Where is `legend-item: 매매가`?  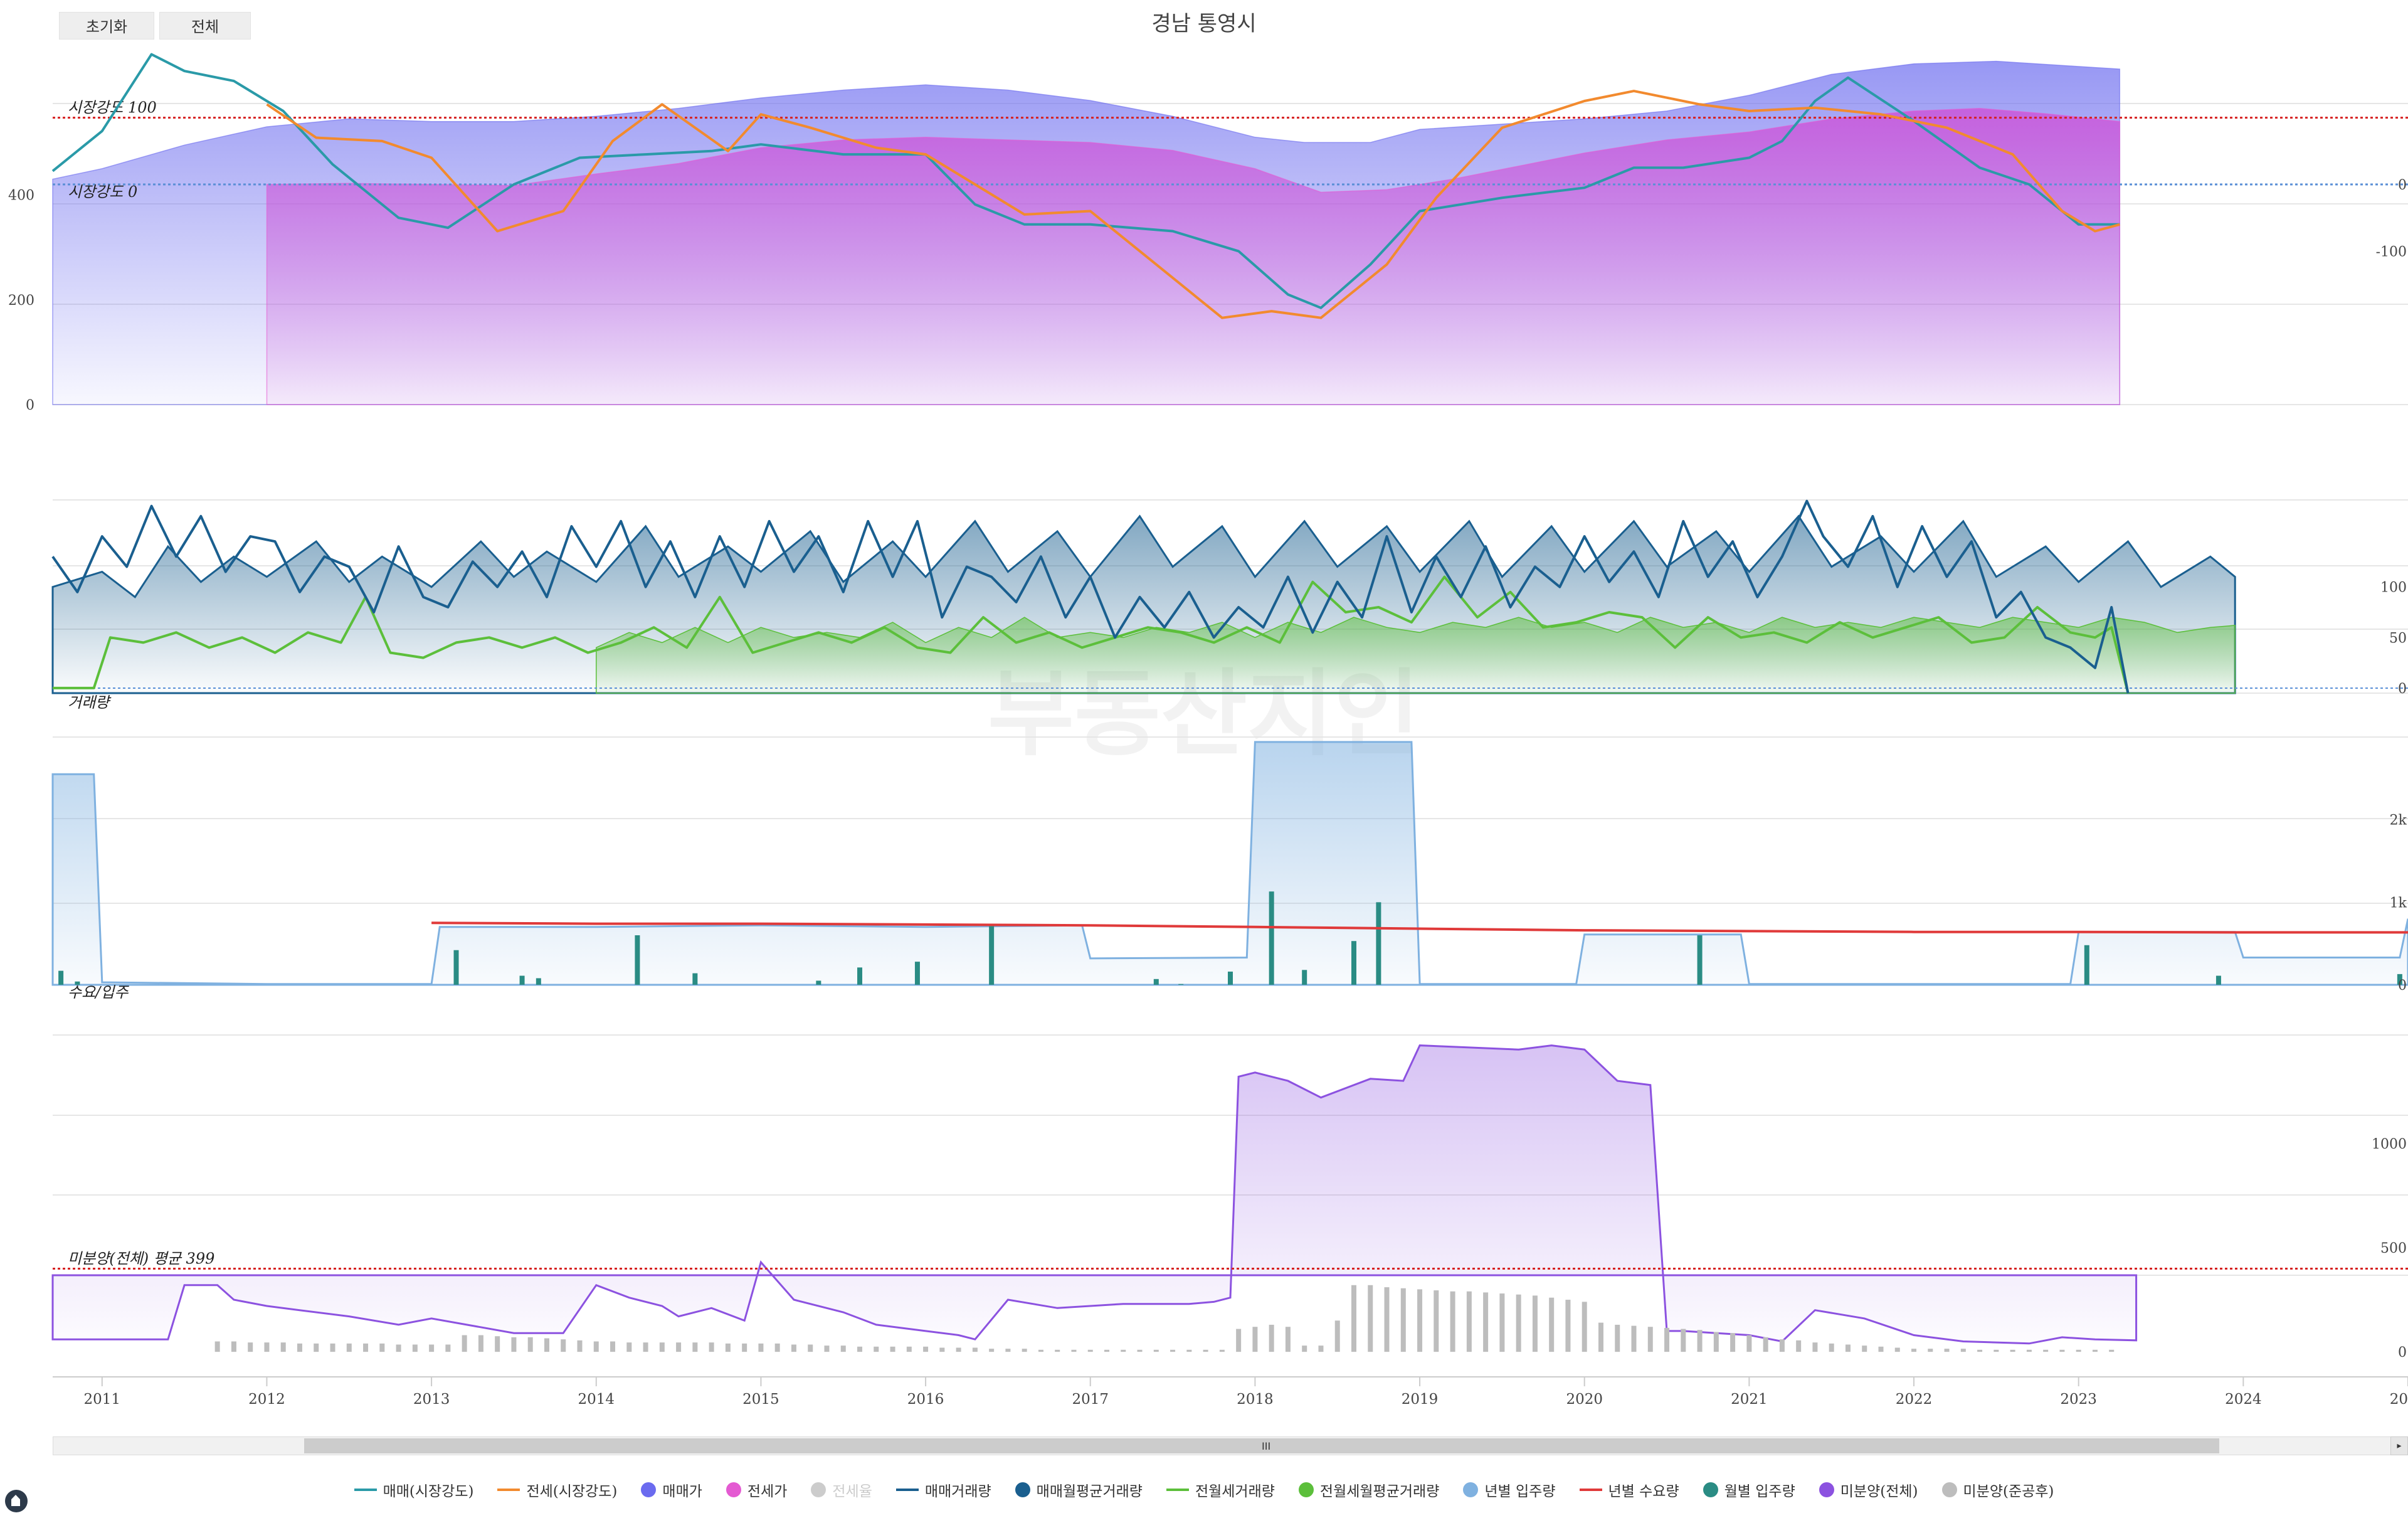 legend-item: 매매가 is located at coordinates (671, 1490).